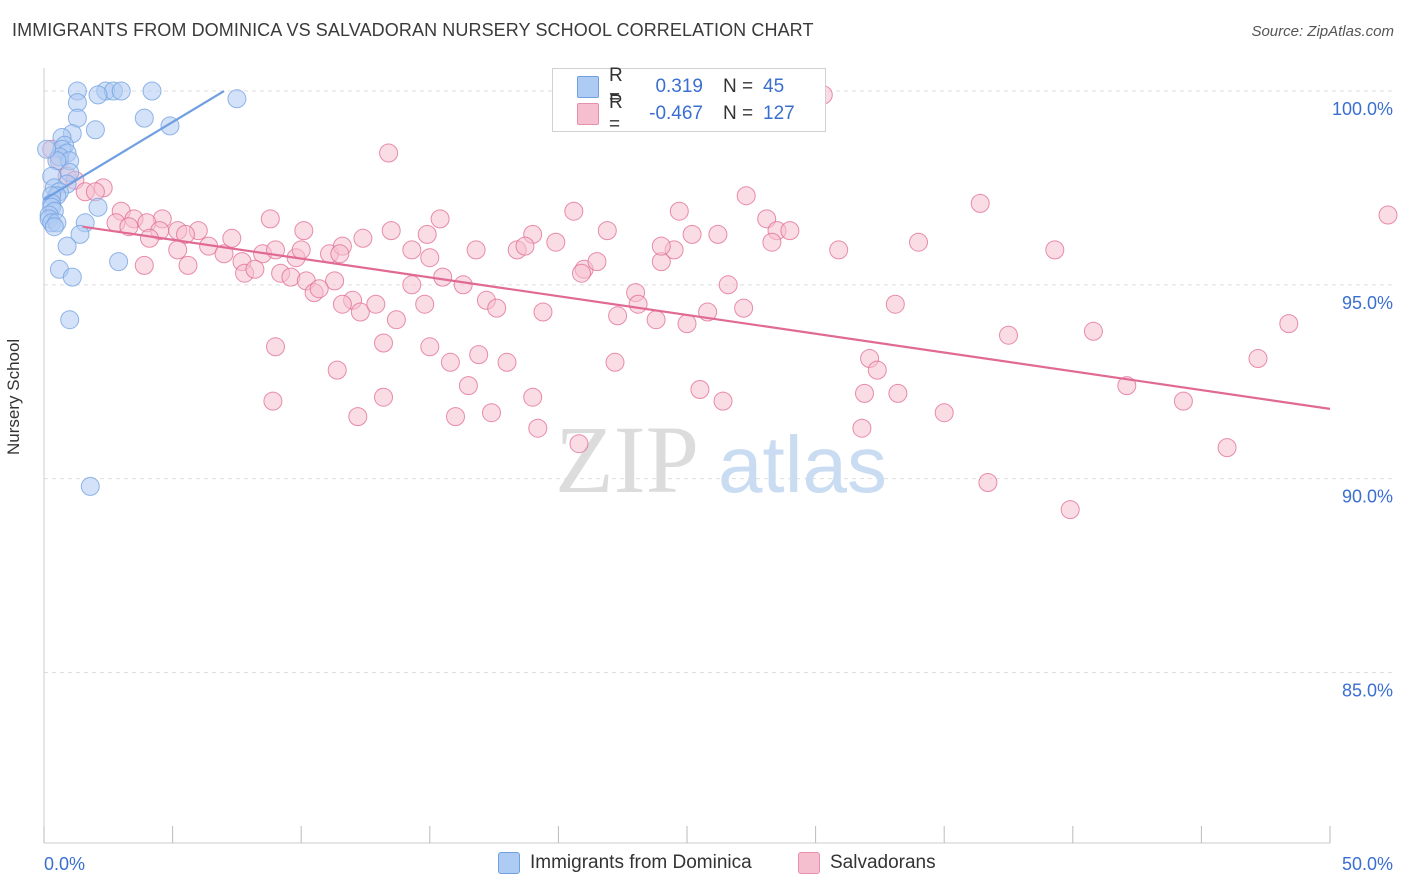  I want to click on correlation-legend: R = 0.319 N = 45 R = -0.467 N = 127, so click(689, 100).